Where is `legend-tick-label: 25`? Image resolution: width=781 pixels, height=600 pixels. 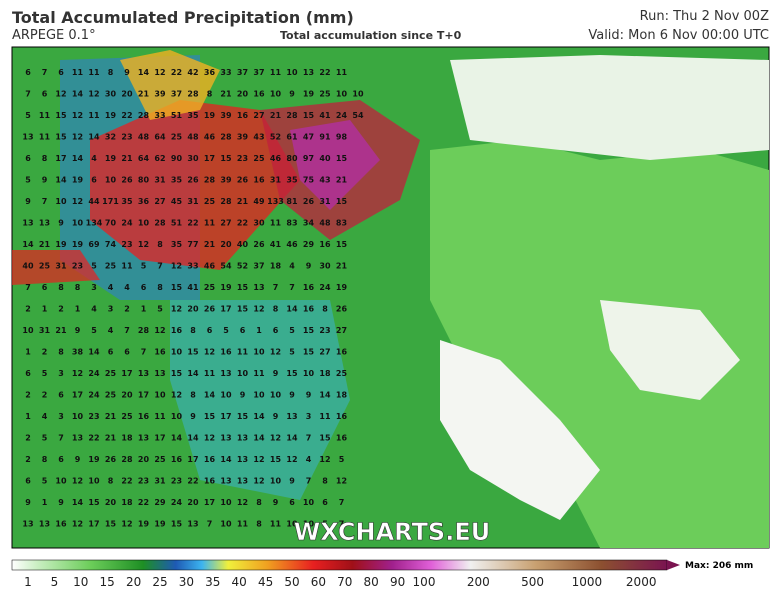
legend-tick-label: 25 is located at coordinates (159, 582).